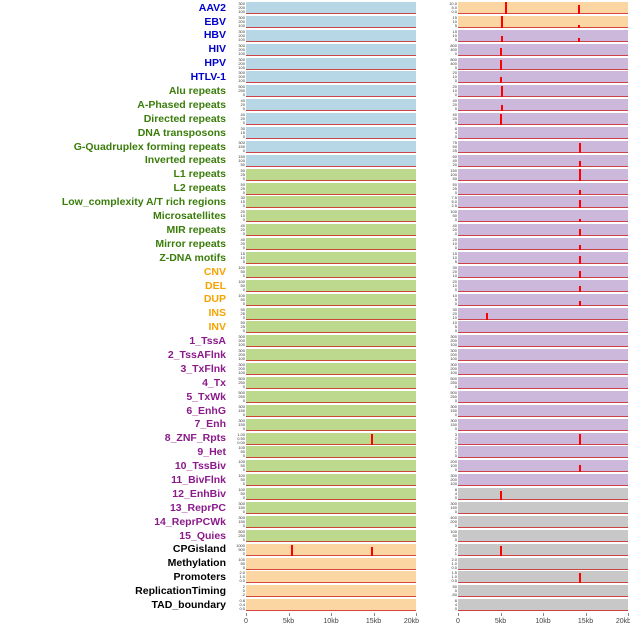 The image size is (630, 630). Describe the element at coordinates (451, 216) in the screenshot. I see `right-y-axis-ticks: 100 50 0` at that location.